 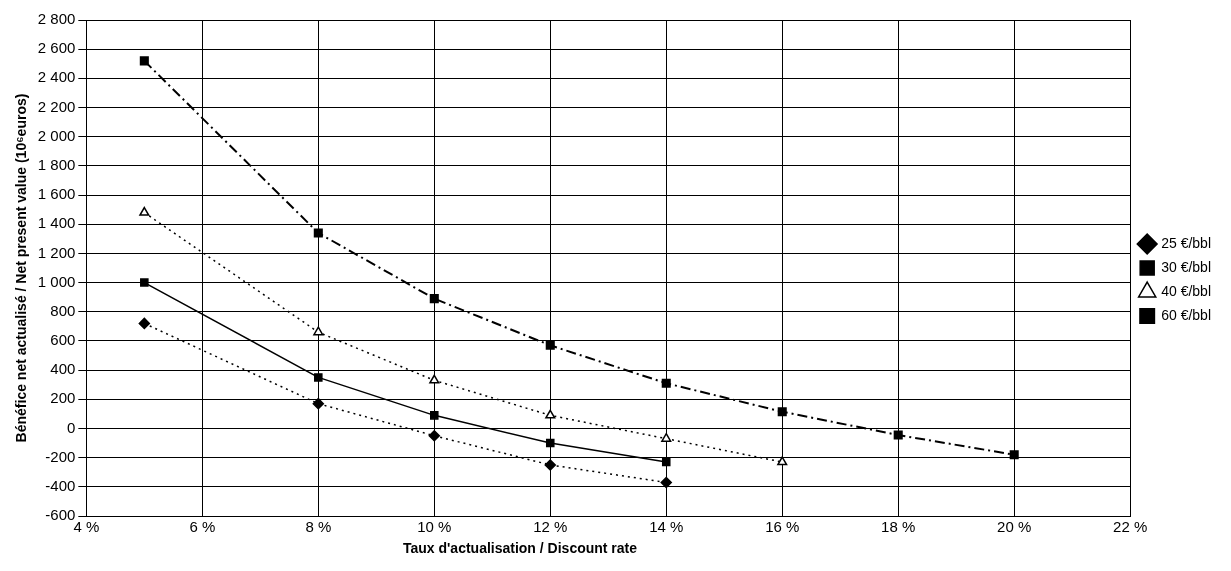 What do you see at coordinates (63, 340) in the screenshot?
I see `y-tick-label: 600` at bounding box center [63, 340].